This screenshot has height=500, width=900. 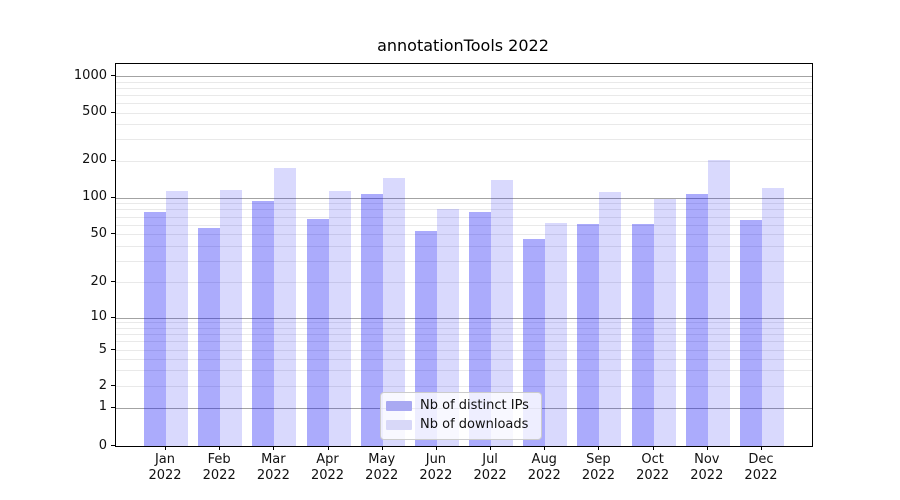 I want to click on x-tick-label: Jun 2022, so click(x=436, y=467).